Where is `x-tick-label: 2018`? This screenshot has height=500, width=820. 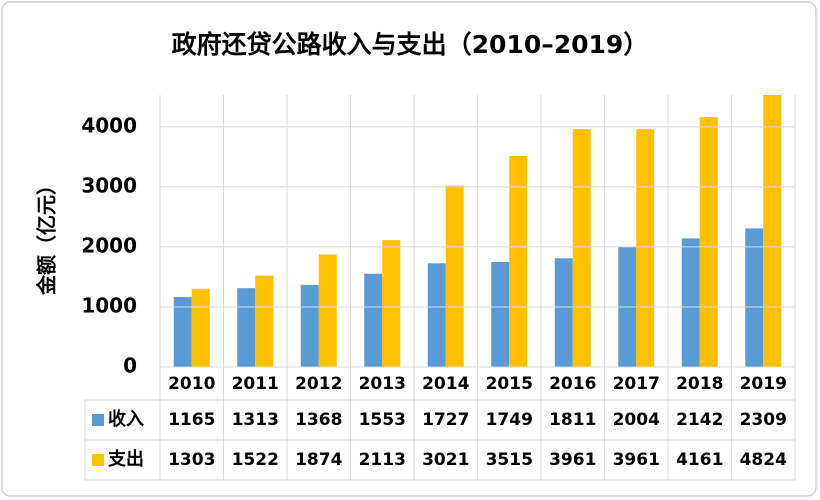 x-tick-label: 2018 is located at coordinates (699, 384).